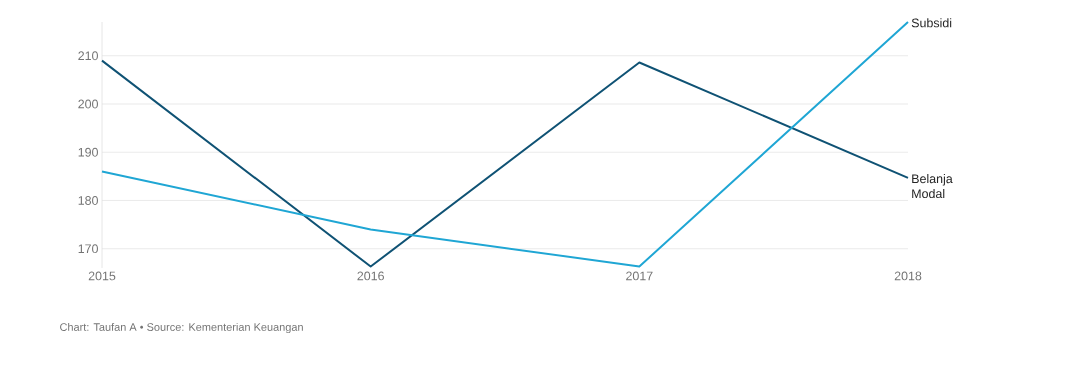 The height and width of the screenshot is (385, 1075). Describe the element at coordinates (931, 23) in the screenshot. I see `series-label: Subsidi` at that location.